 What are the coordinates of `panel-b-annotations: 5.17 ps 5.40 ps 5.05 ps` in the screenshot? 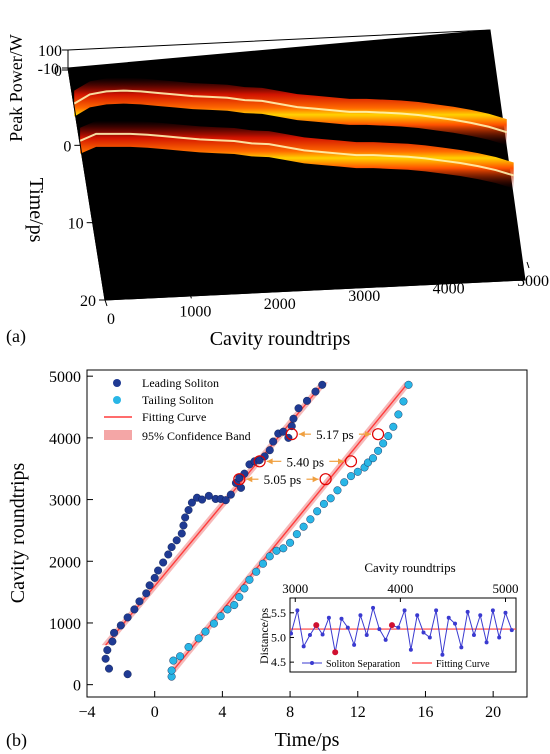 It's located at (309, 457).